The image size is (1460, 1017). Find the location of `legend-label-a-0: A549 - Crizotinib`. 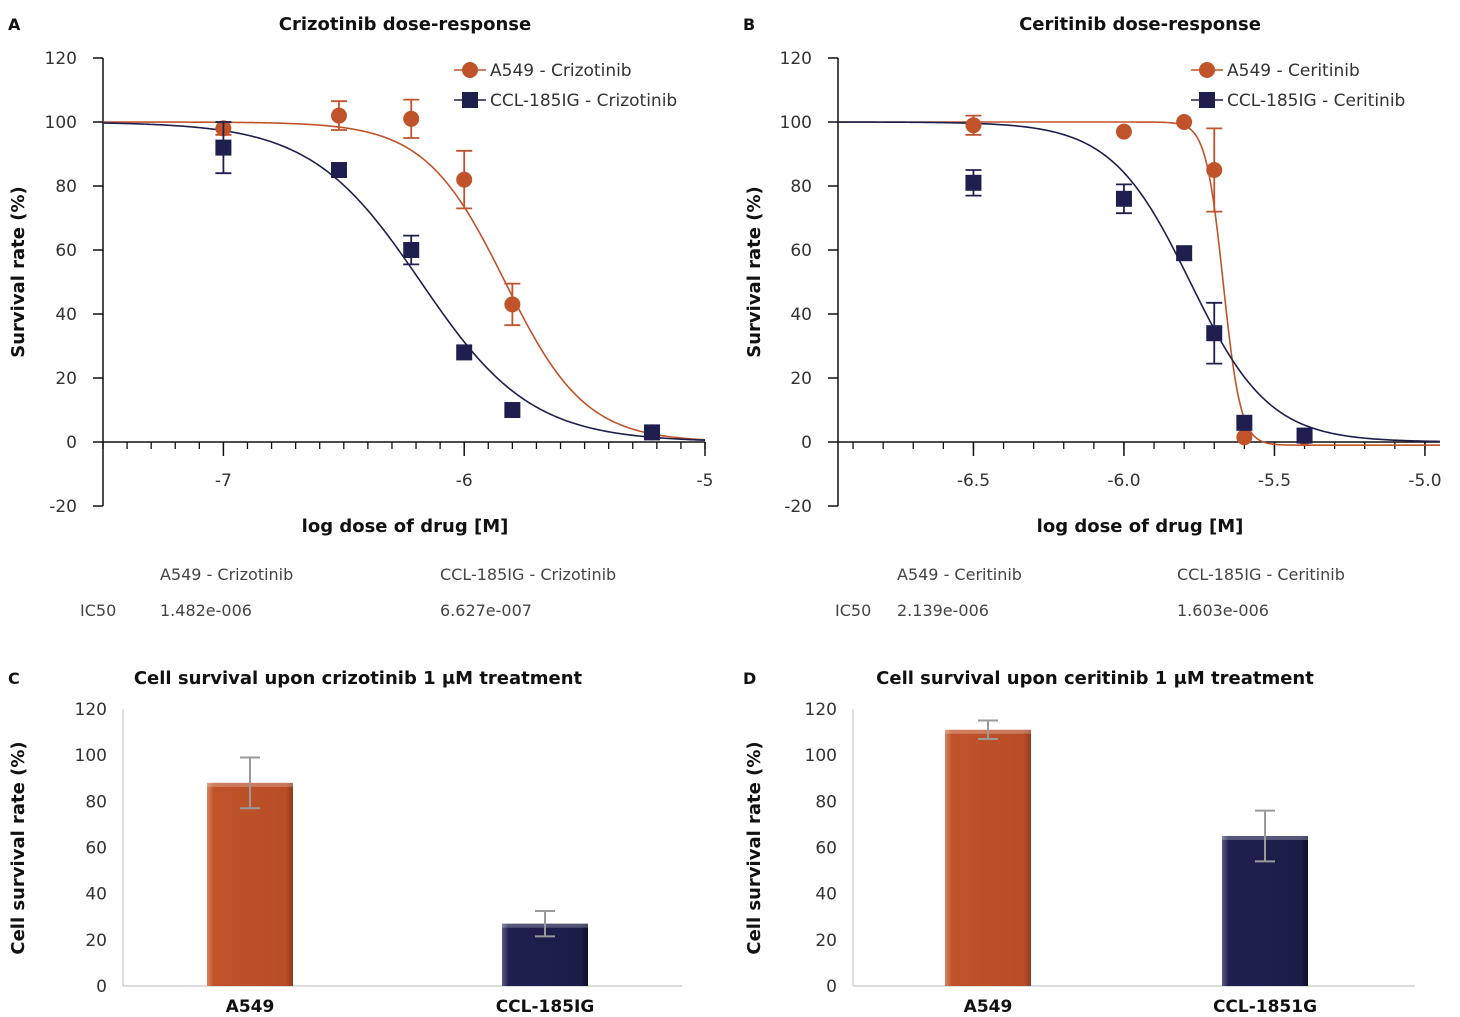

legend-label-a-0: A549 - Crizotinib is located at coordinates (561, 71).